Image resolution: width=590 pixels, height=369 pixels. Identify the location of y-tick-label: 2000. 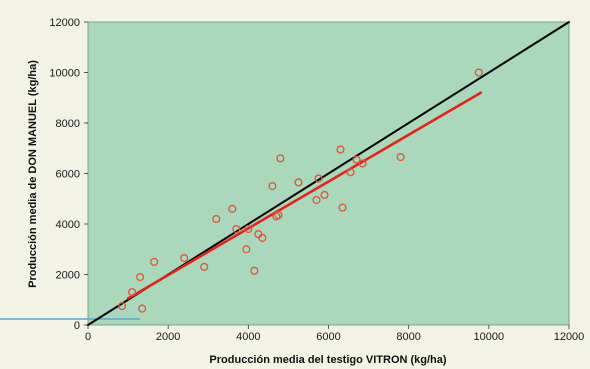
(68, 276).